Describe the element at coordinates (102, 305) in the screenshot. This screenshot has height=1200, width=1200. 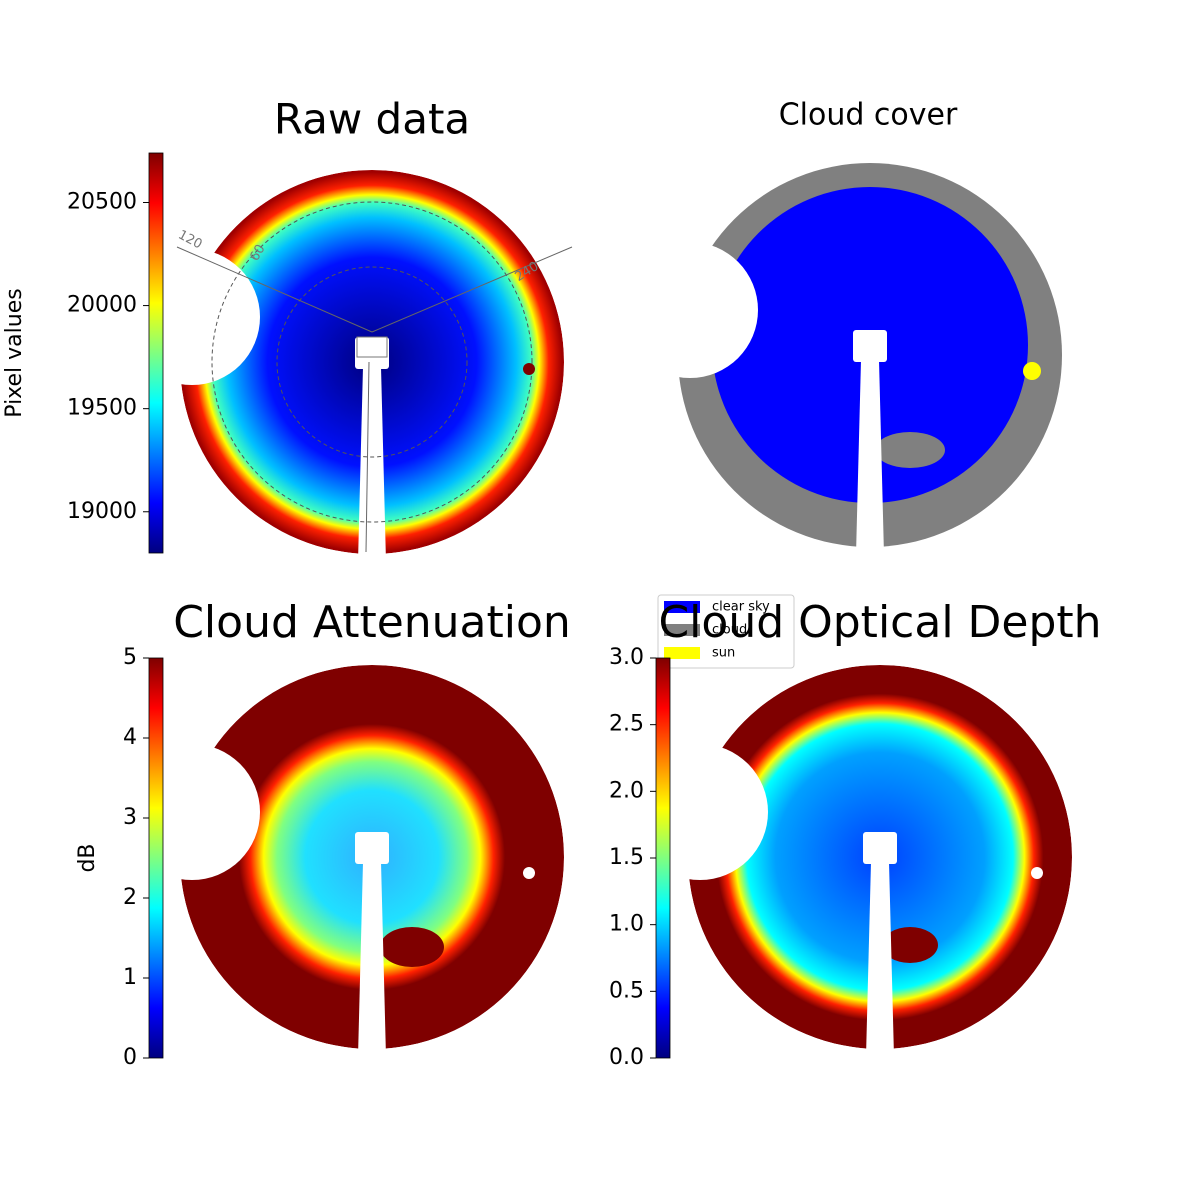
I see `colorbar-tick-label: 20000` at that location.